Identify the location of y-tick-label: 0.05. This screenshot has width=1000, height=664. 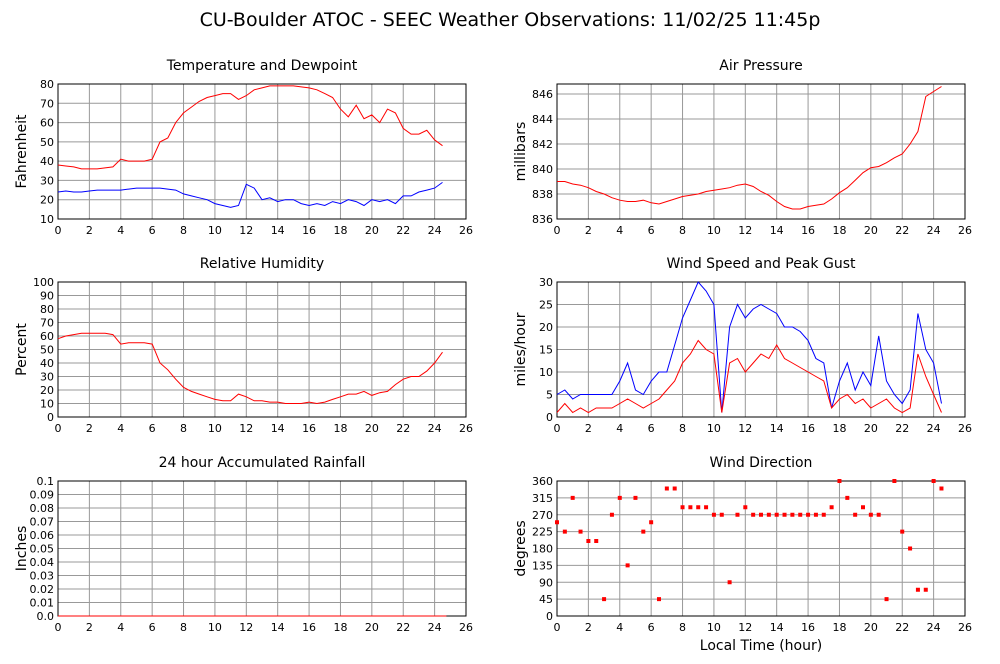
(42, 549).